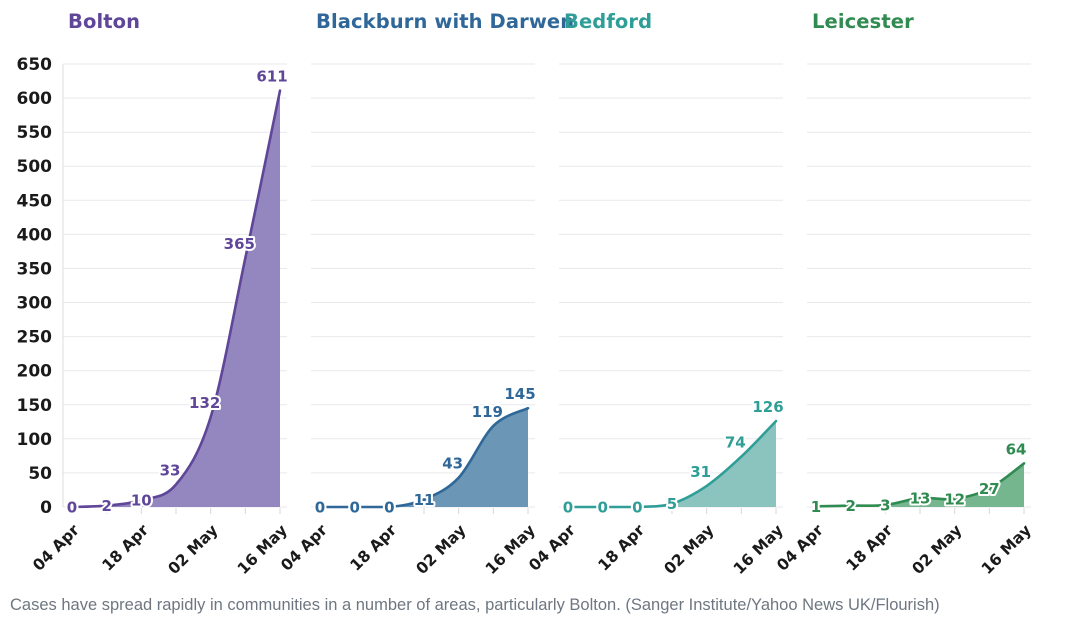 The height and width of the screenshot is (637, 1080). I want to click on data-value-label: 12, so click(954, 499).